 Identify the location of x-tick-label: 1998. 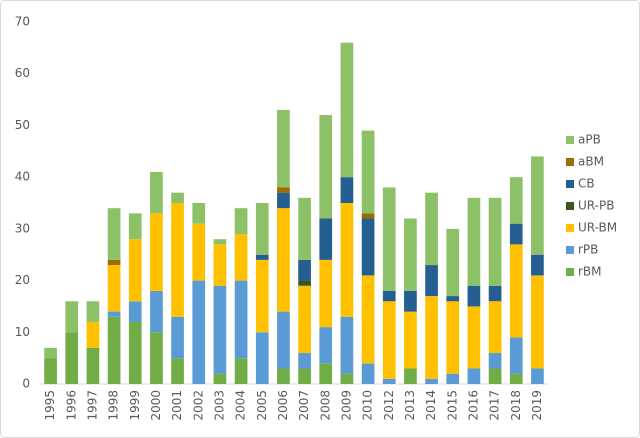
(114, 405).